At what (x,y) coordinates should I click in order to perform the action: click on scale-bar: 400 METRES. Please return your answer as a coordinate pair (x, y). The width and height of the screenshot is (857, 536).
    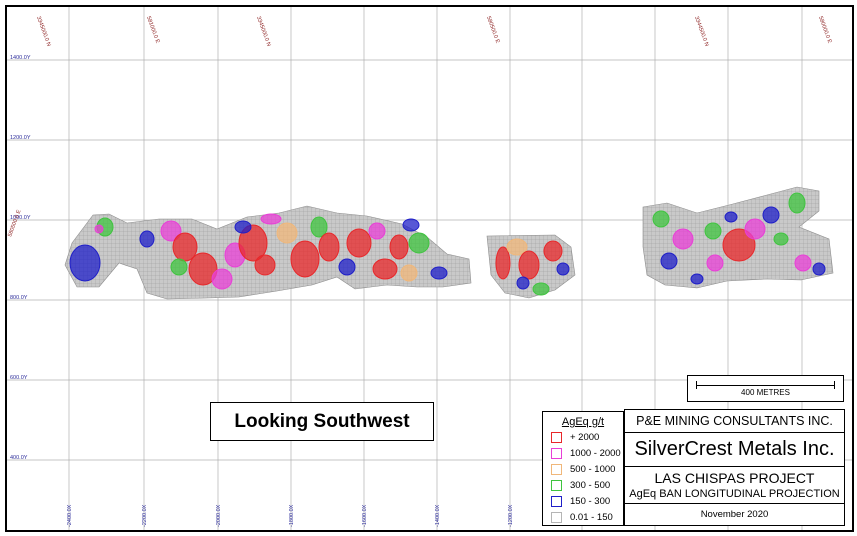
    Looking at the image, I should click on (765, 388).